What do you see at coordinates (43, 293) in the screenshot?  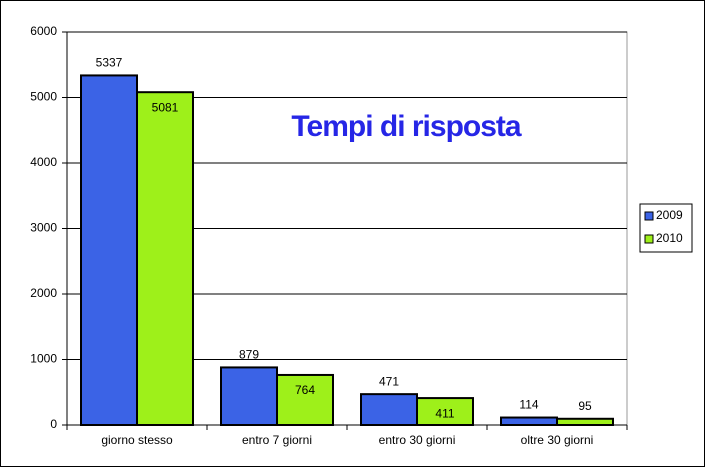 I see `y-tick-label: 2000` at bounding box center [43, 293].